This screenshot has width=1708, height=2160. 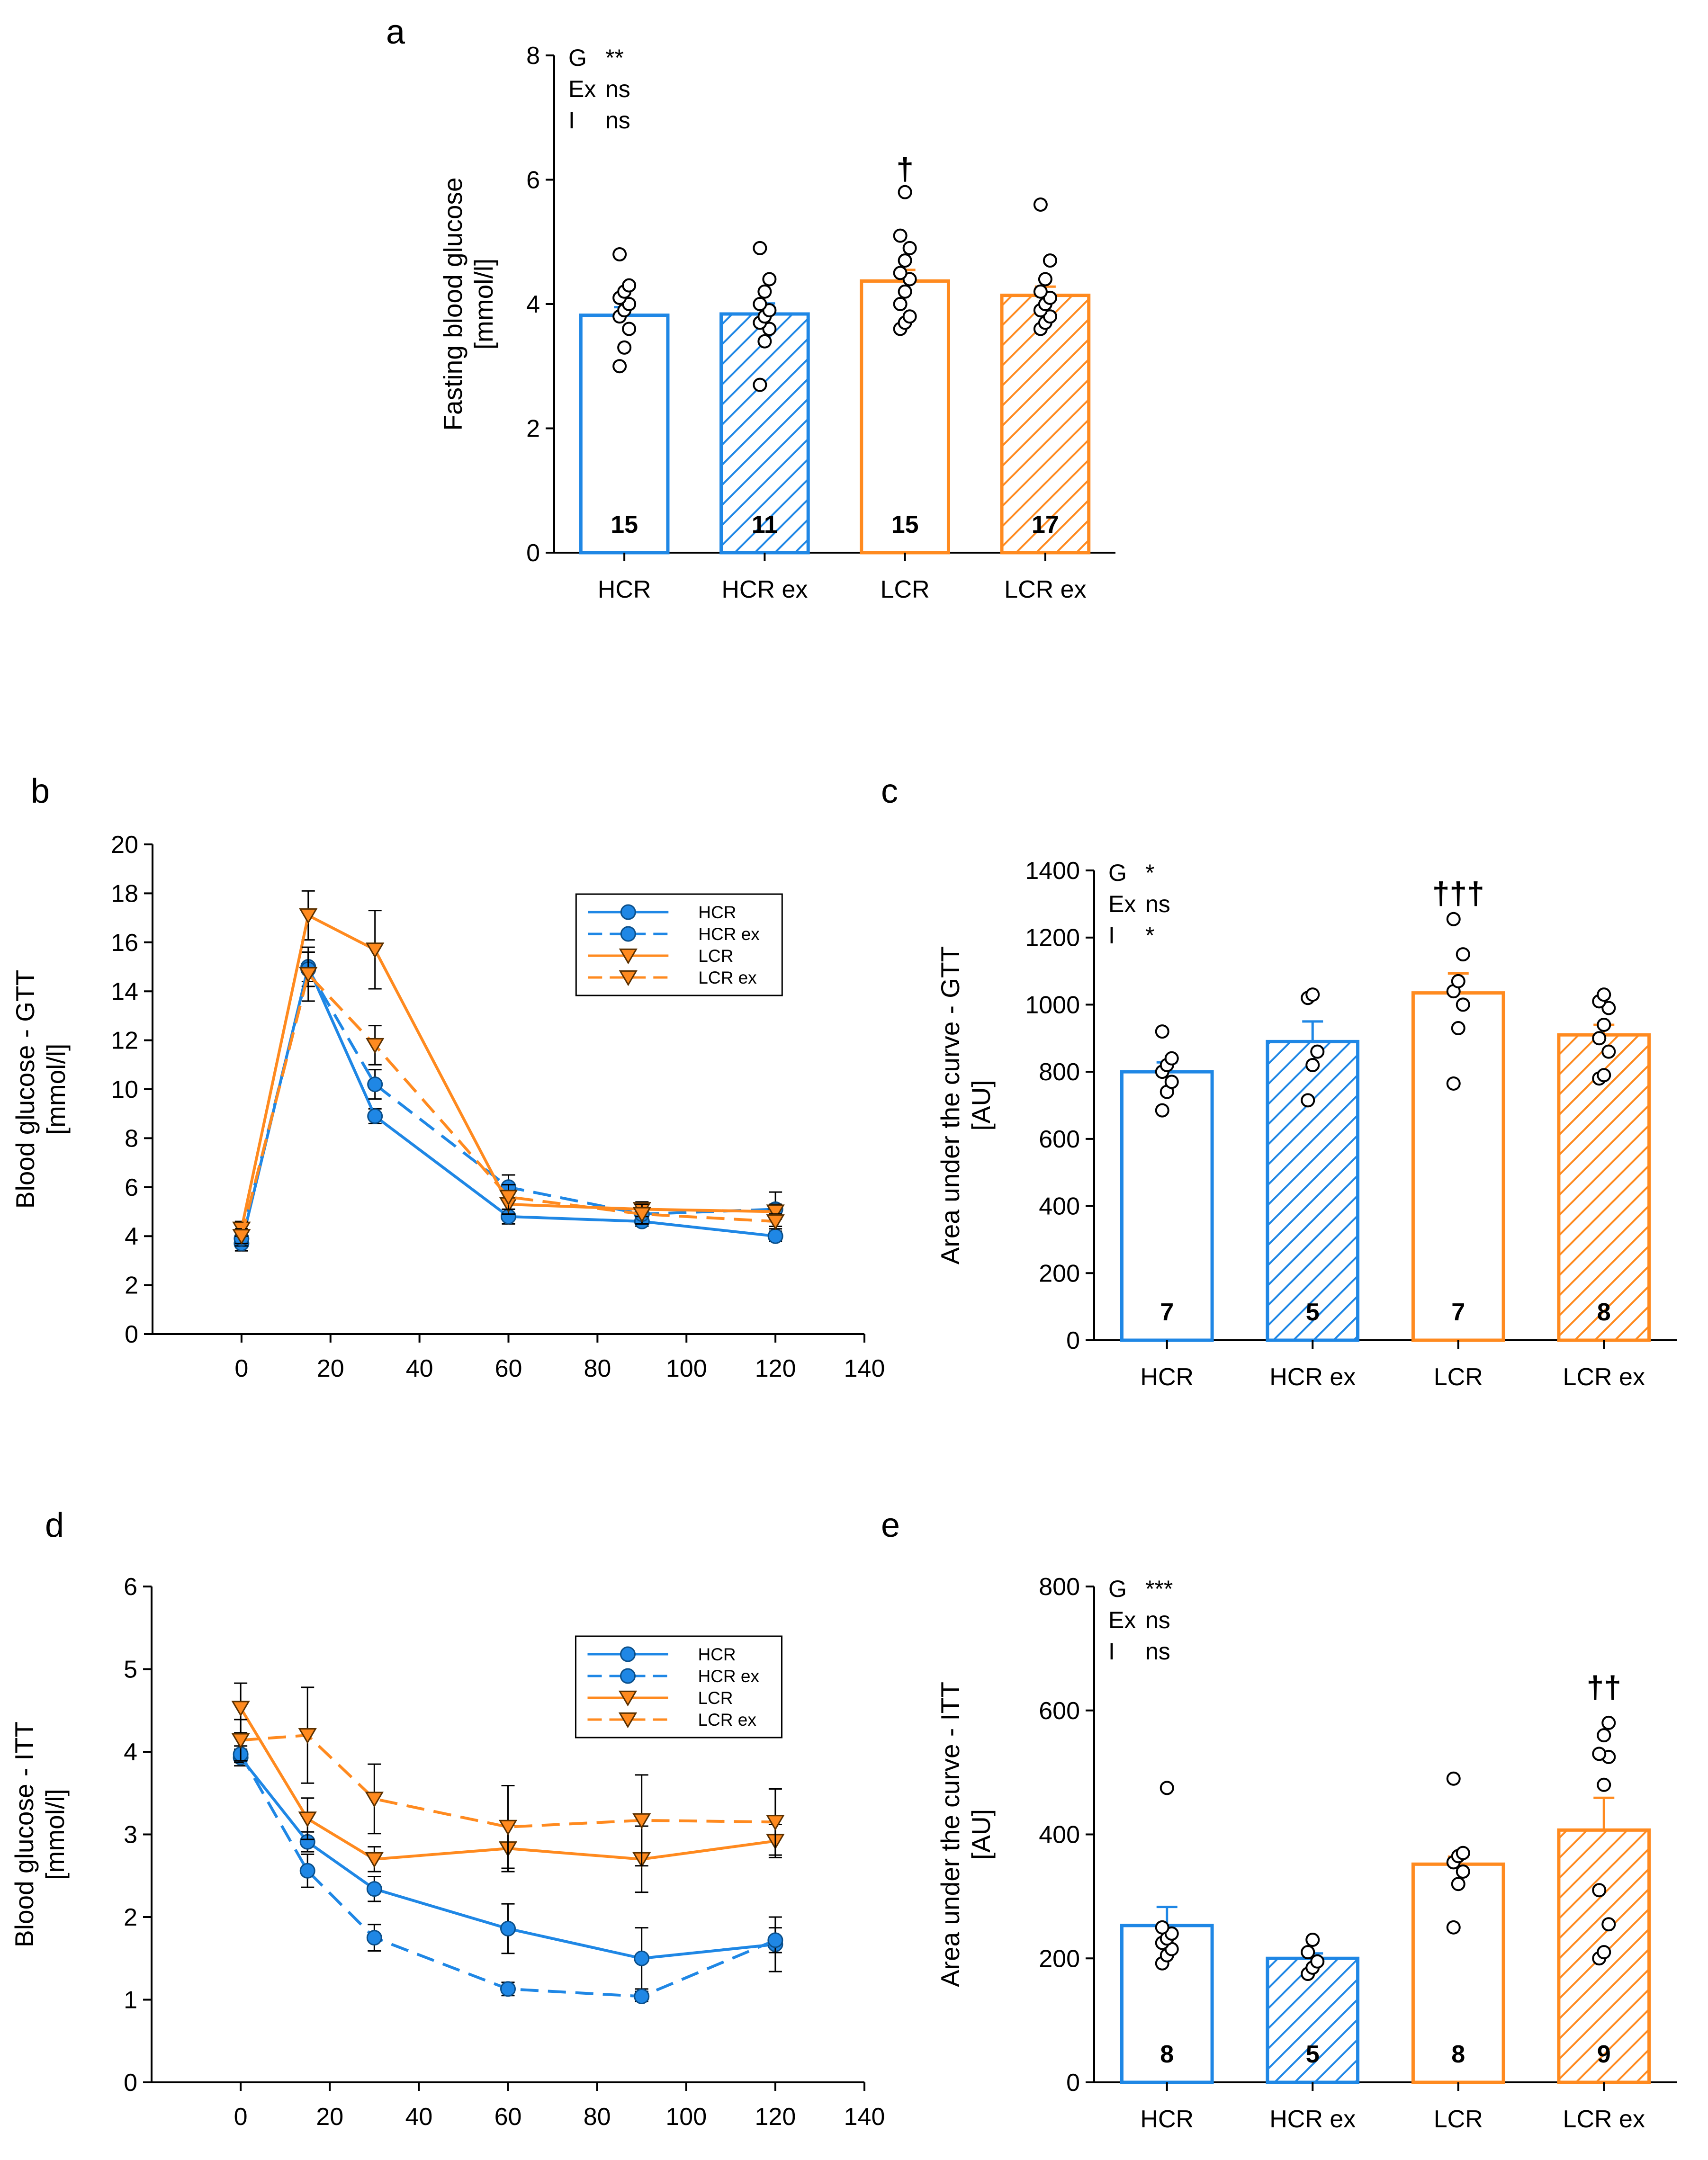 I want to click on n-label: 7, so click(x=1458, y=1312).